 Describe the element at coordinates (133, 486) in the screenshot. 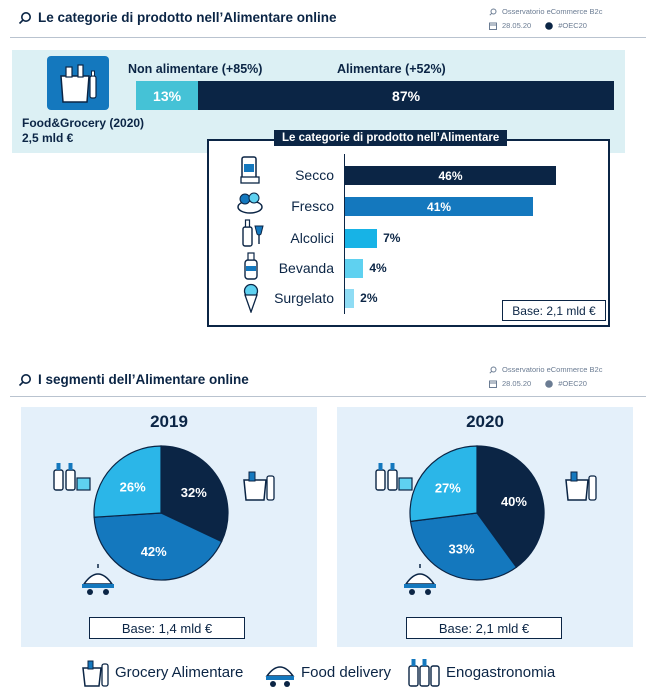

I see `pie-2019-label-slice-enogastronomia: 26%` at that location.